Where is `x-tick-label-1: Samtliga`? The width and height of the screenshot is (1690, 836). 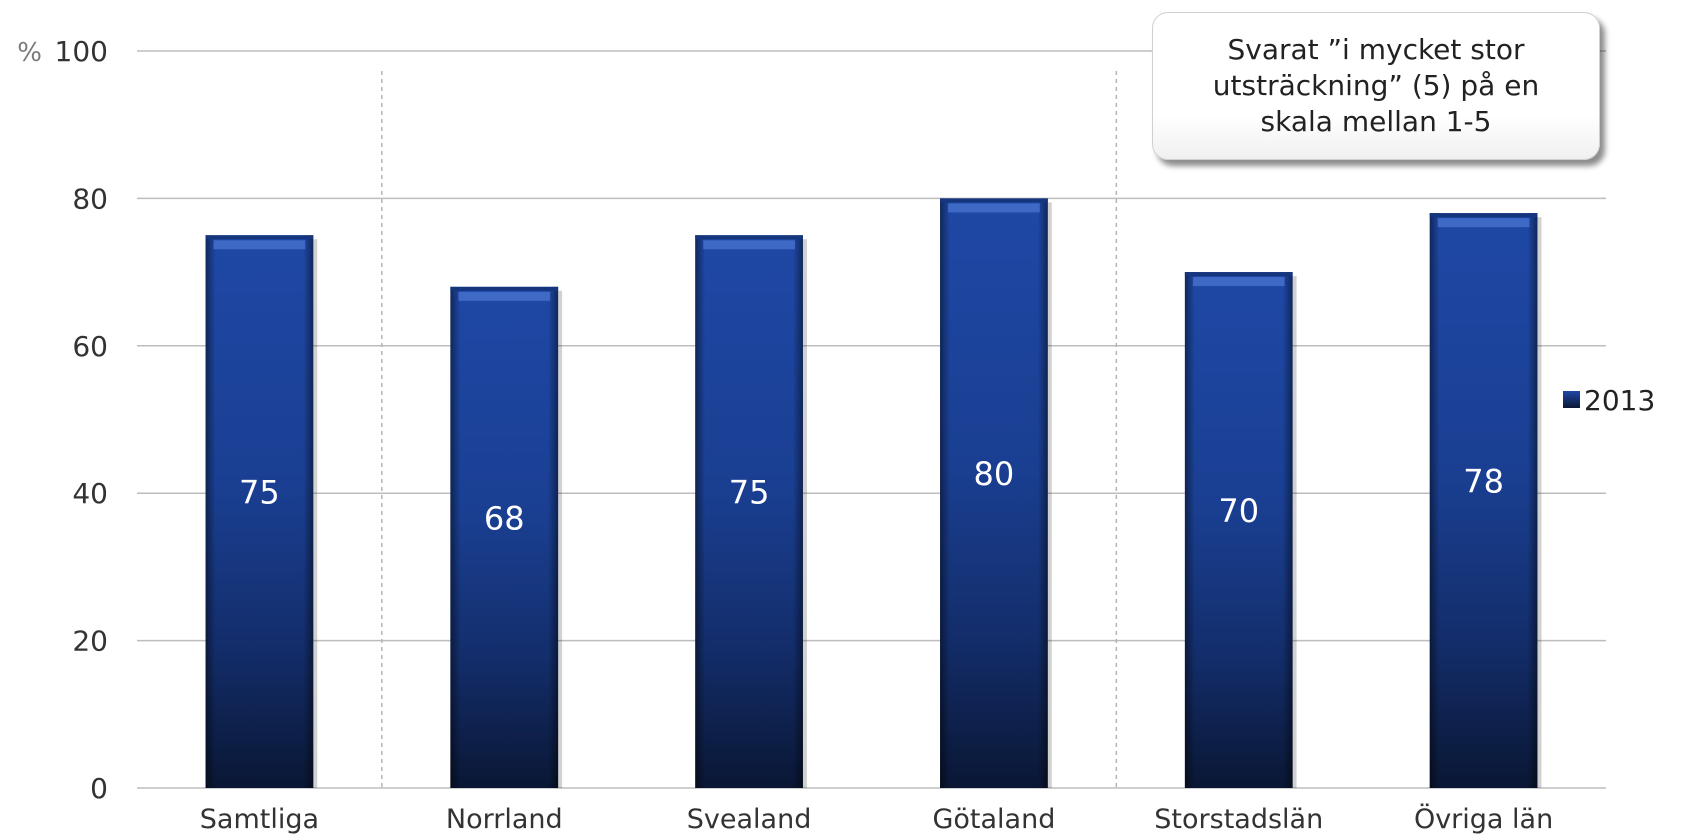
x-tick-label-1: Samtliga is located at coordinates (259, 819).